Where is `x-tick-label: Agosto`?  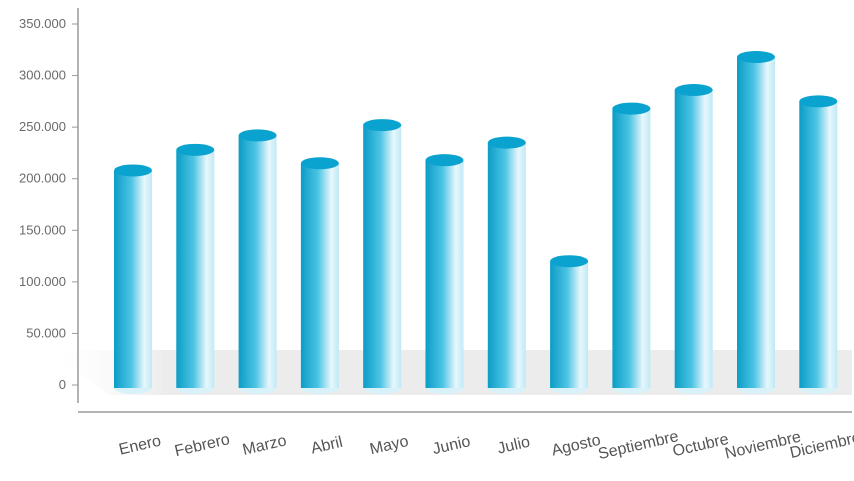 x-tick-label: Agosto is located at coordinates (576, 446).